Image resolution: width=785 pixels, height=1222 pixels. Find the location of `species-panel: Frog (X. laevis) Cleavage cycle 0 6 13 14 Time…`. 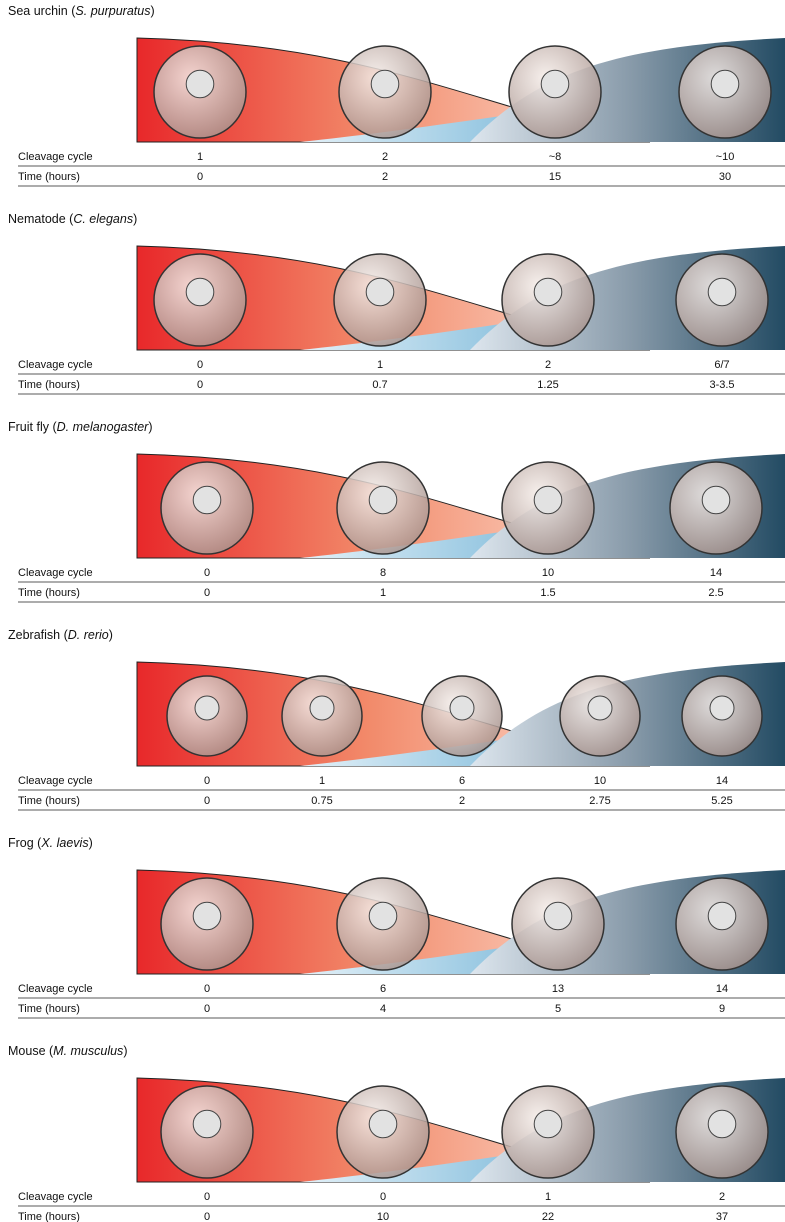

species-panel: Frog (X. laevis) Cleavage cycle 0 6 13 14 Time… is located at coordinates (396, 927).